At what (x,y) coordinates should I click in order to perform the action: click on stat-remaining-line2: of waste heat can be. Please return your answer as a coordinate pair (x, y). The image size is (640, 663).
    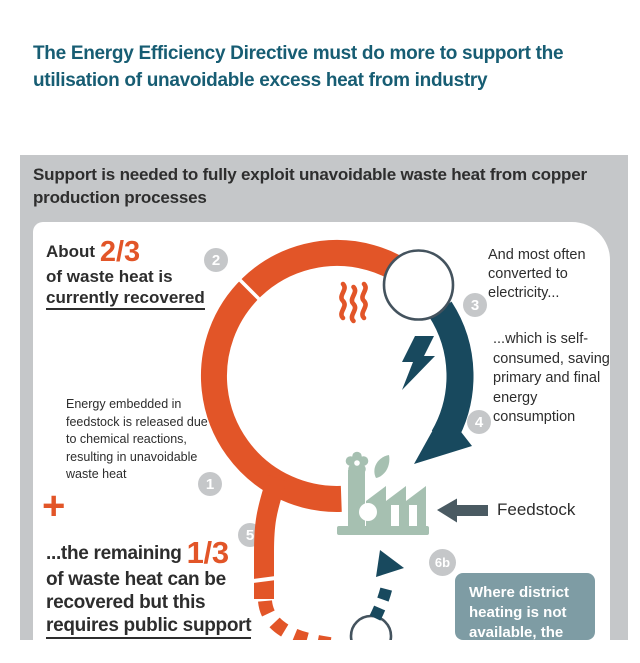
    Looking at the image, I should click on (136, 579).